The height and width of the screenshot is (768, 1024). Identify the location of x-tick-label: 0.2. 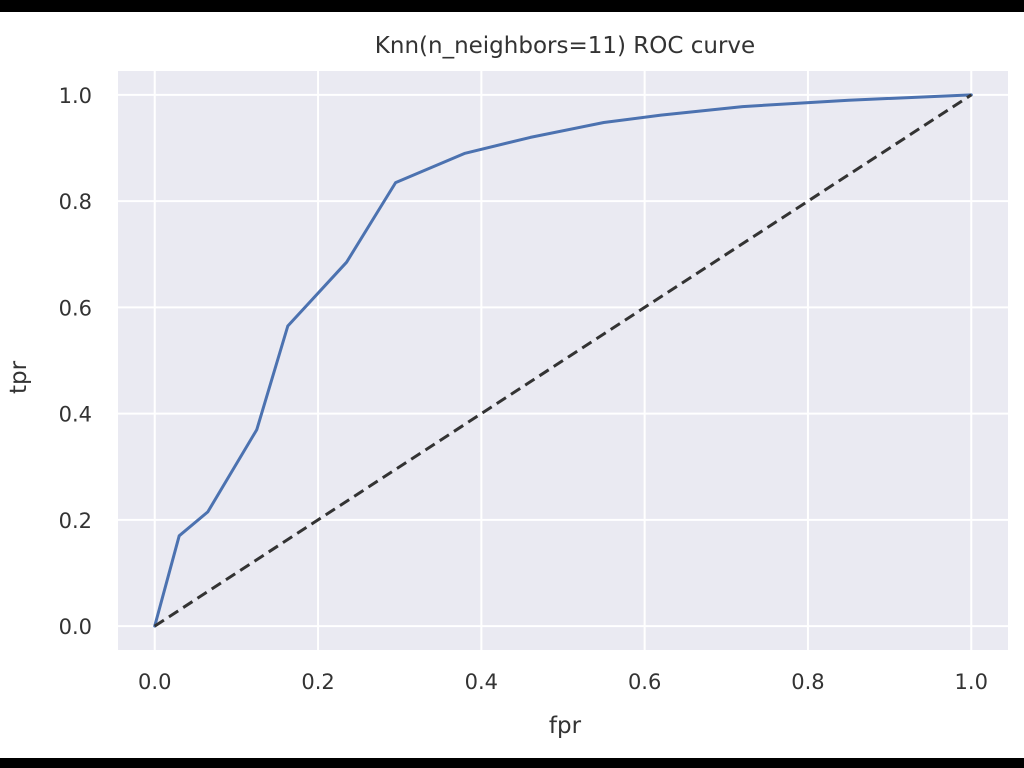
(317, 682).